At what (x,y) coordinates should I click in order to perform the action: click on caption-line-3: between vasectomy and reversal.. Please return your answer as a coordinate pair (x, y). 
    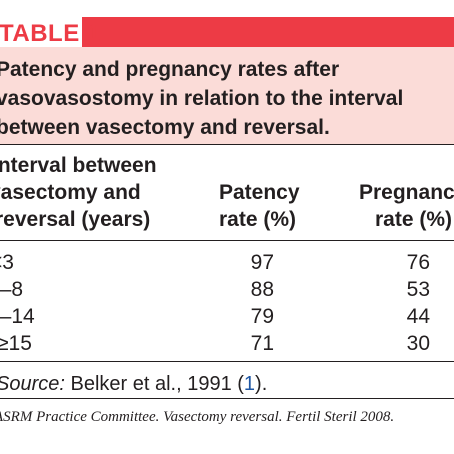
    Looking at the image, I should click on (165, 127).